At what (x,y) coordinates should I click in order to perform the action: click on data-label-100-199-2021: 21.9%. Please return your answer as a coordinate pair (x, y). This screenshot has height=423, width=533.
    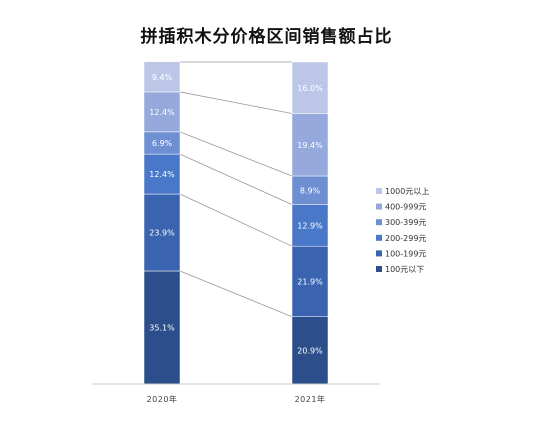
    Looking at the image, I should click on (310, 281).